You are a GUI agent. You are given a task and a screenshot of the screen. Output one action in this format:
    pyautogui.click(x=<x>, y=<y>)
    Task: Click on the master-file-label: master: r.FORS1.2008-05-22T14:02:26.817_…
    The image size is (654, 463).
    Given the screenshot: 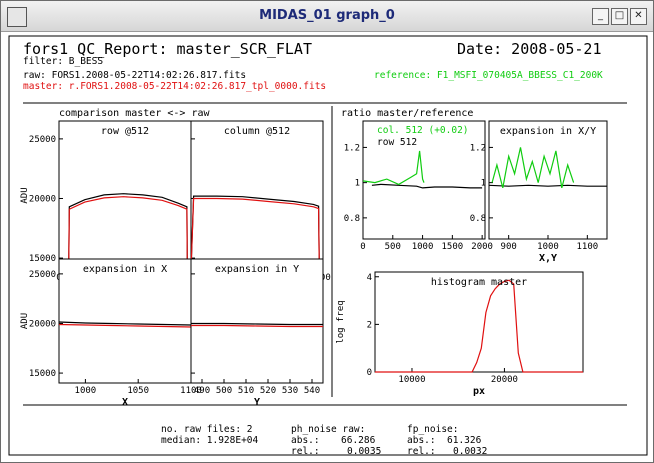 What is the action you would take?
    pyautogui.click(x=174, y=86)
    